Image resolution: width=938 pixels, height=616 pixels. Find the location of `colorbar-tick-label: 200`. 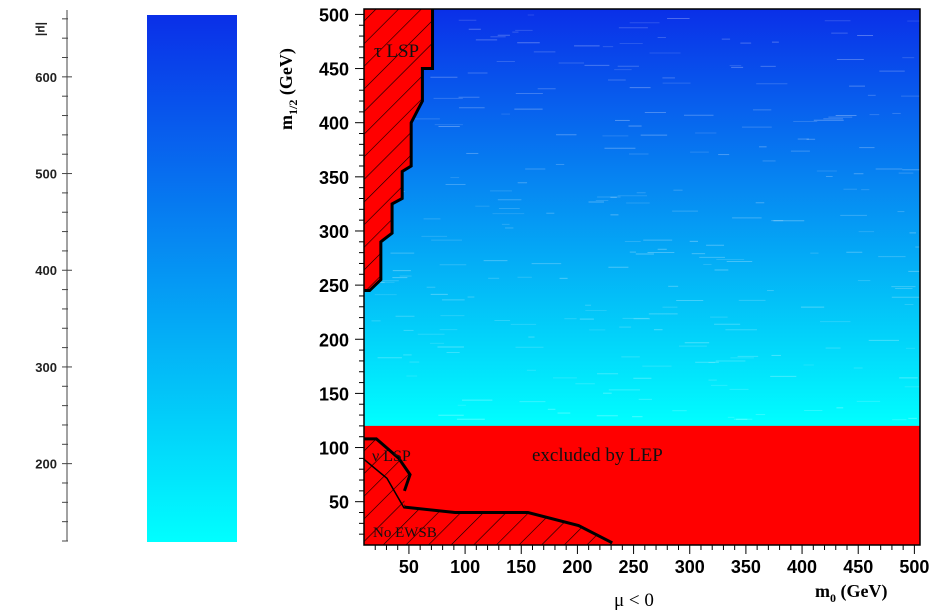

colorbar-tick-label: 200 is located at coordinates (46, 464).